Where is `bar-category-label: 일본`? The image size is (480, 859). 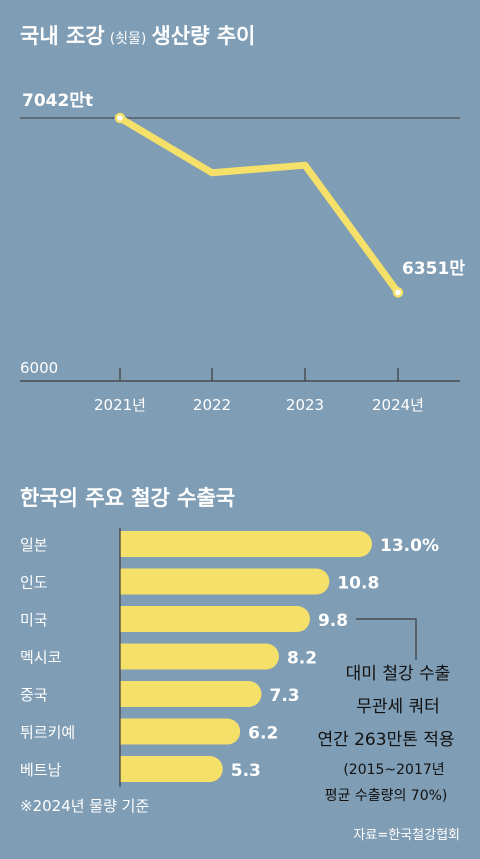
bar-category-label: 일본 is located at coordinates (34, 545).